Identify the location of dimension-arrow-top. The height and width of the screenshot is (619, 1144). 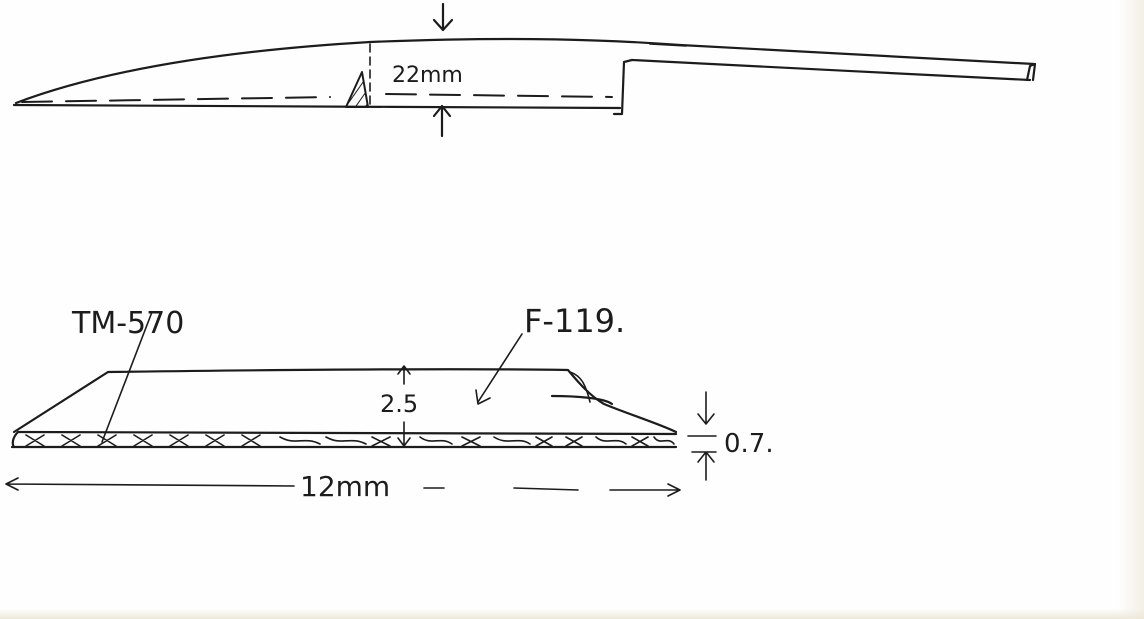
(443, 17).